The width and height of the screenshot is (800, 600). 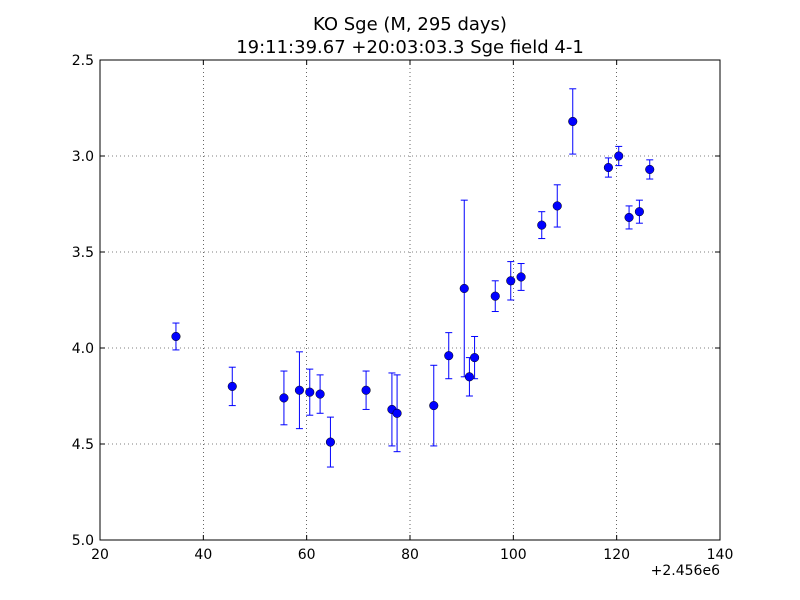 What do you see at coordinates (513, 555) in the screenshot?
I see `x-tick-label: 100` at bounding box center [513, 555].